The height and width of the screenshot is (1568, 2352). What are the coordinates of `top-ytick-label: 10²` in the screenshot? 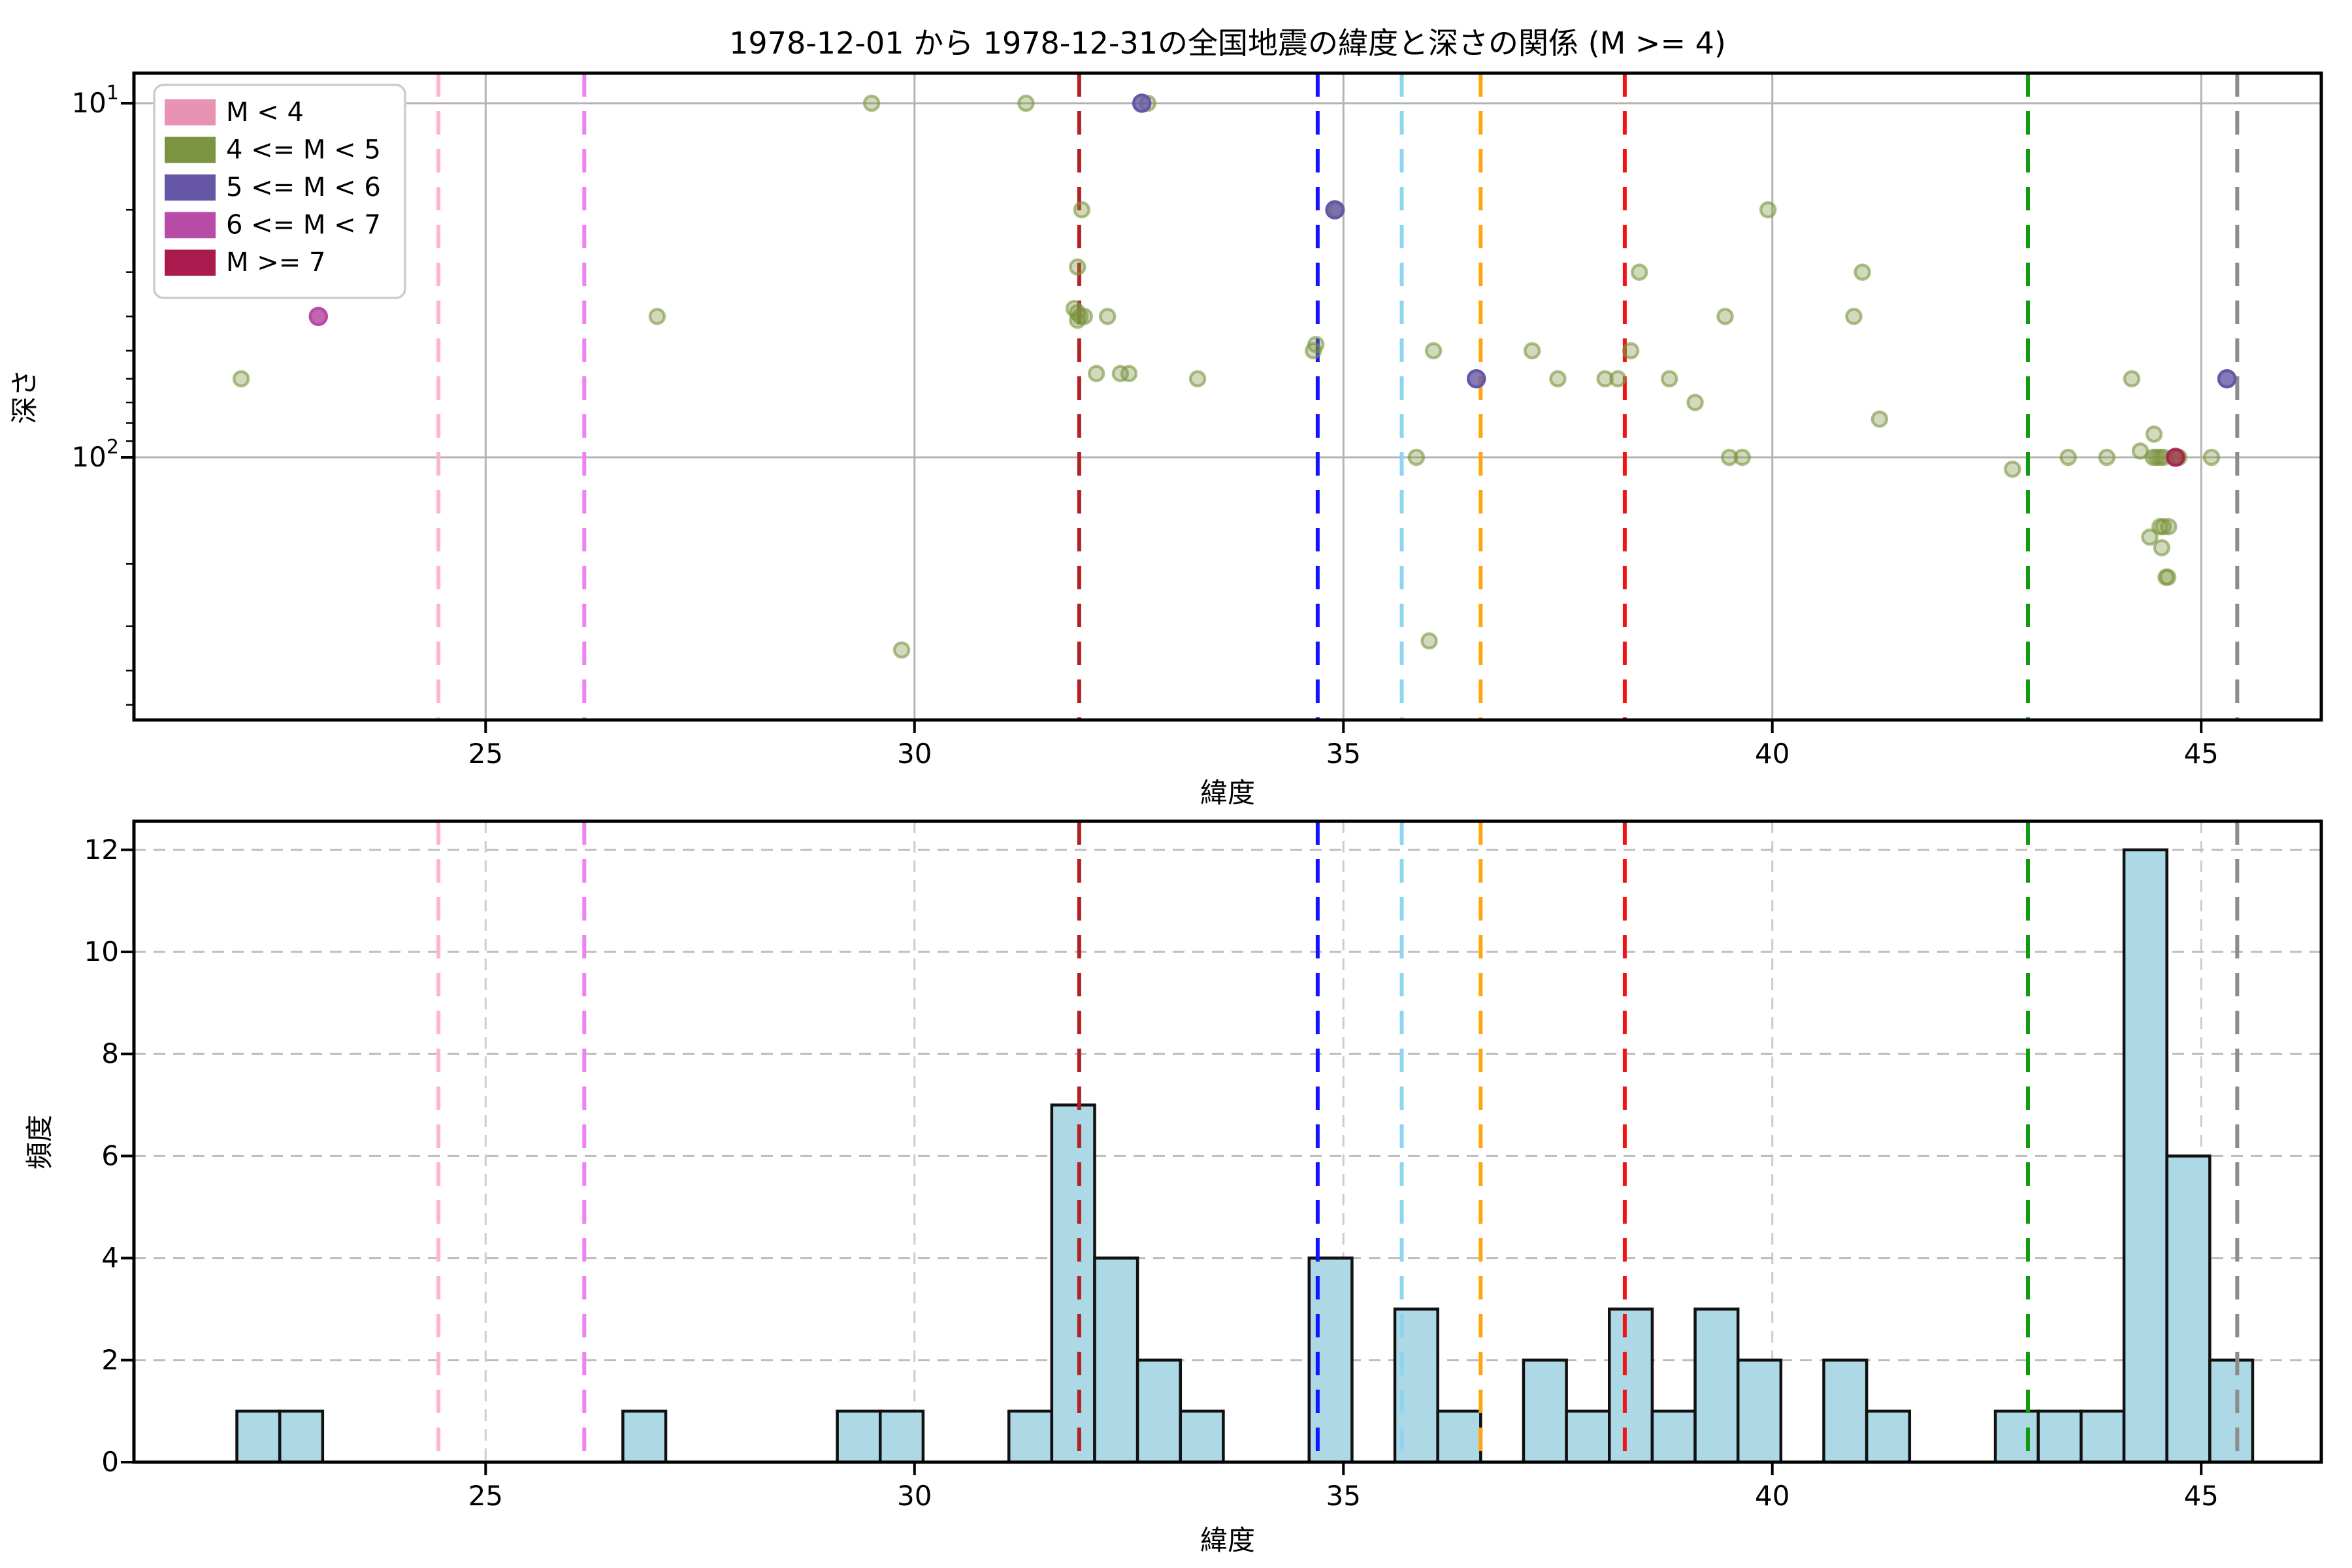 It's located at (95, 454).